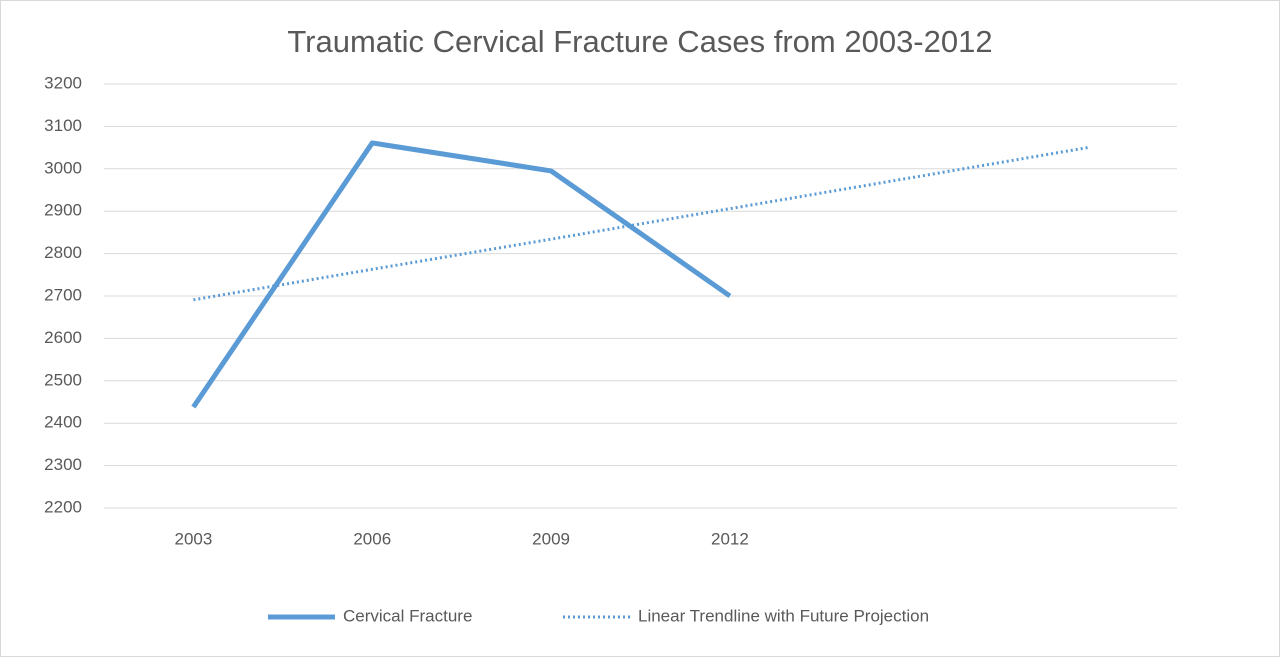  Describe the element at coordinates (63, 337) in the screenshot. I see `y-tick-label: 2600` at that location.